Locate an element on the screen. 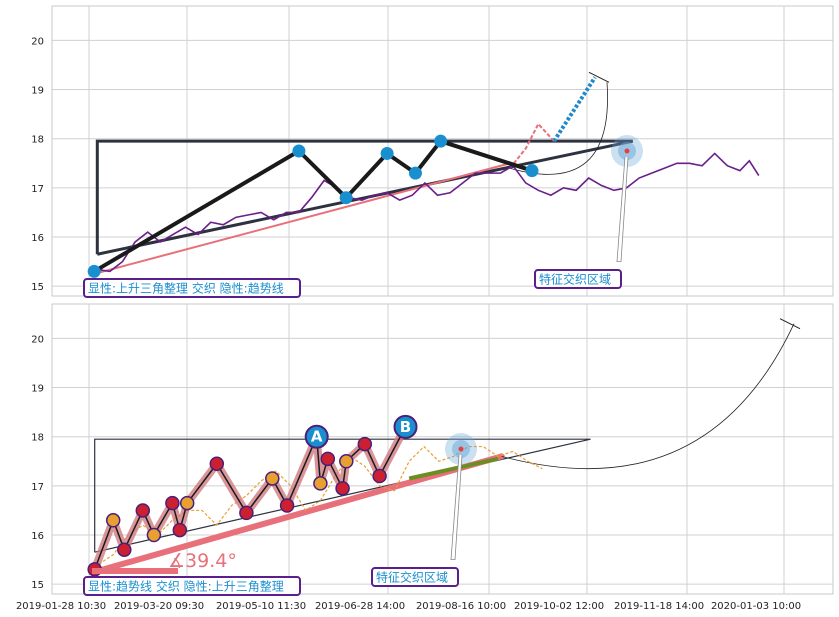  projection-arc is located at coordinates (648, 396).